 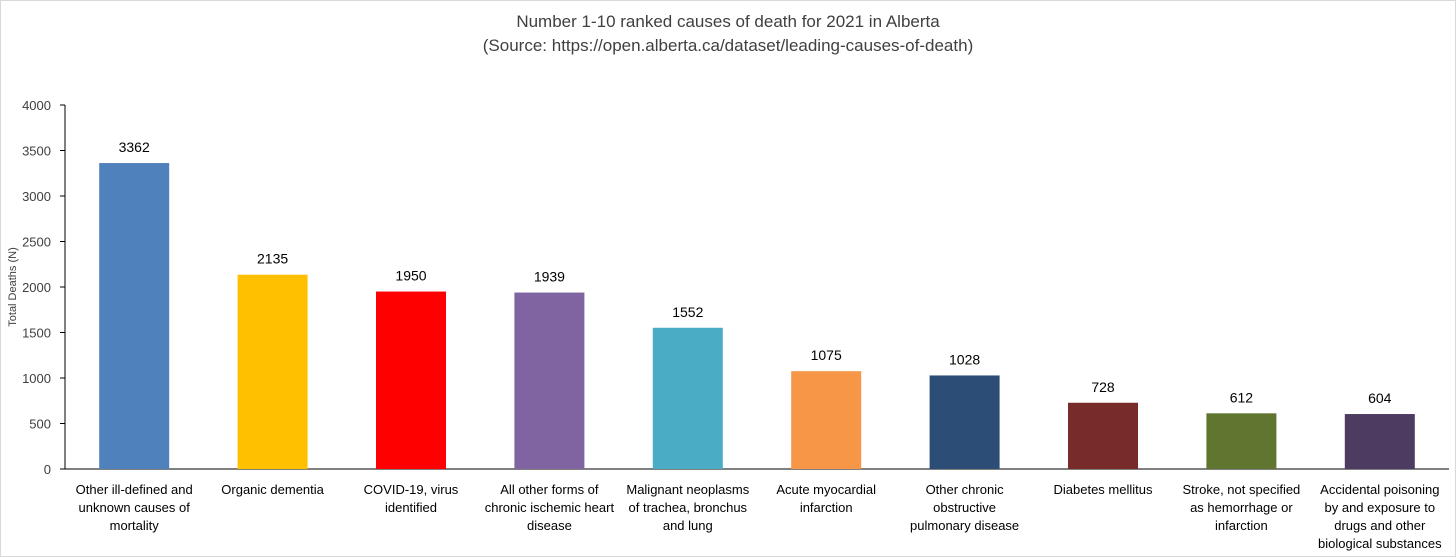 What do you see at coordinates (1103, 387) in the screenshot?
I see `data-label: 728` at bounding box center [1103, 387].